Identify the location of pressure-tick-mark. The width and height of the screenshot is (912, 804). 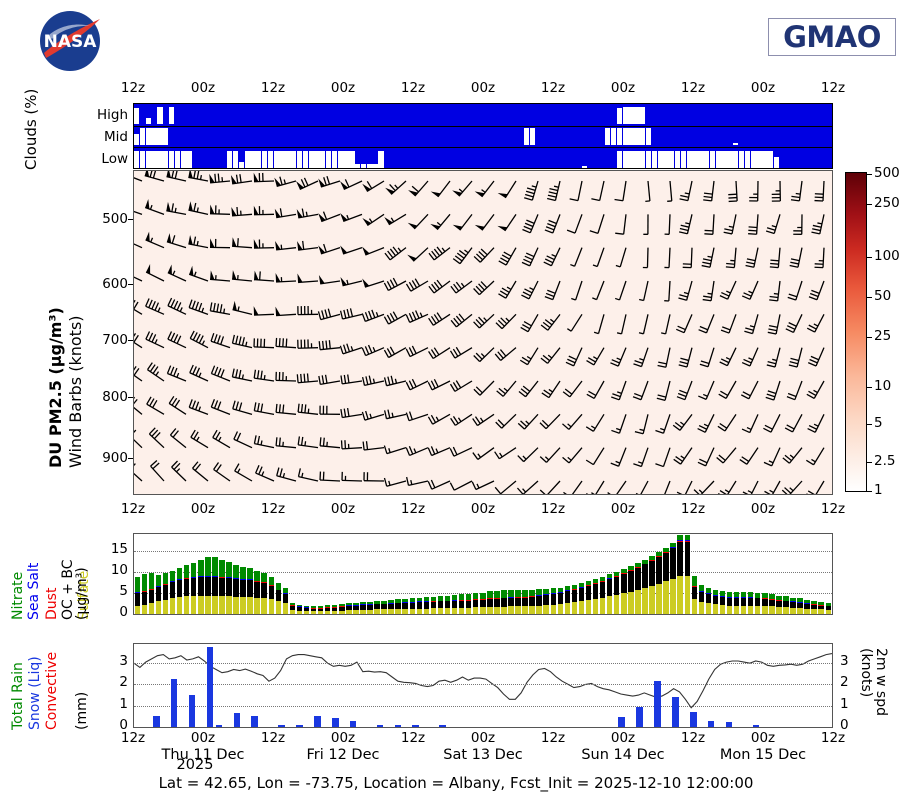
(131, 219).